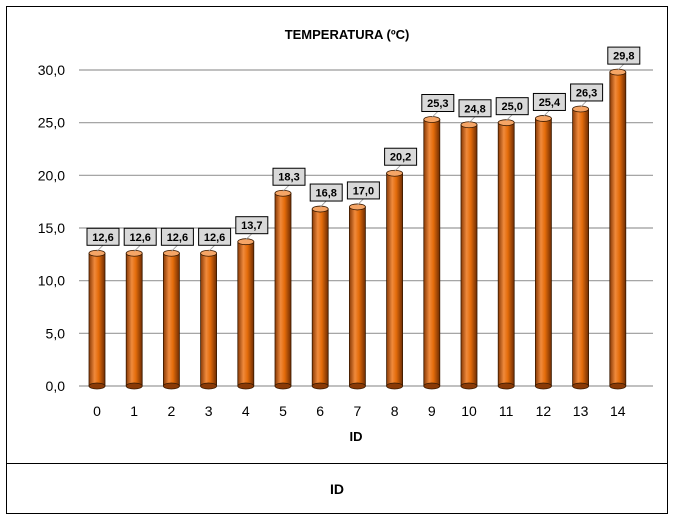  What do you see at coordinates (347, 34) in the screenshot?
I see `chart-title: TEMPERATURA (ºC)` at bounding box center [347, 34].